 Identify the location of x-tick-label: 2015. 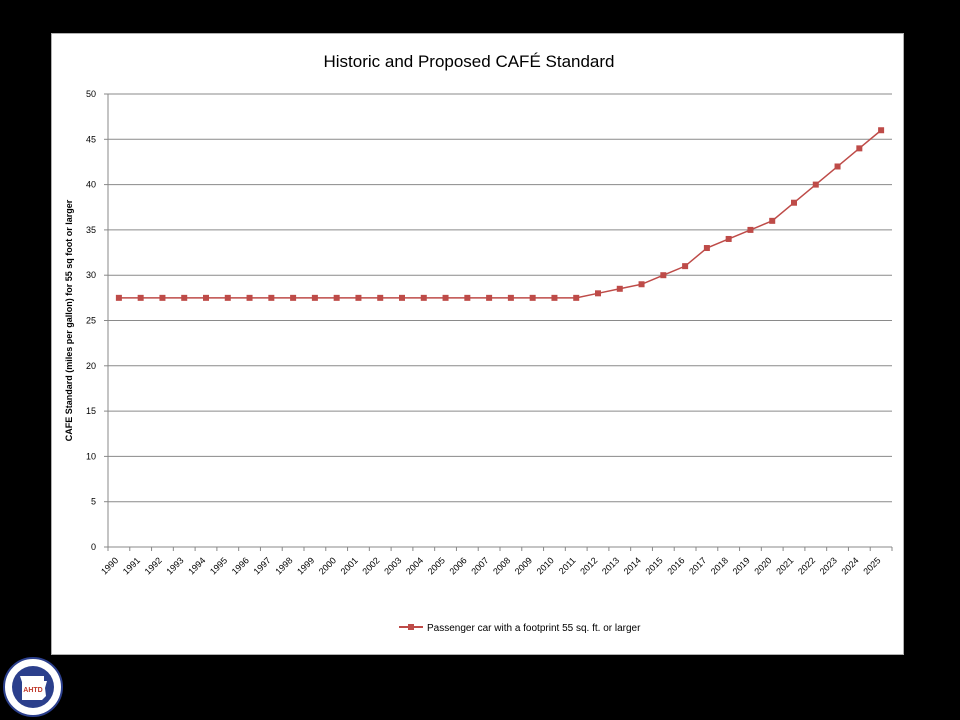
(654, 565).